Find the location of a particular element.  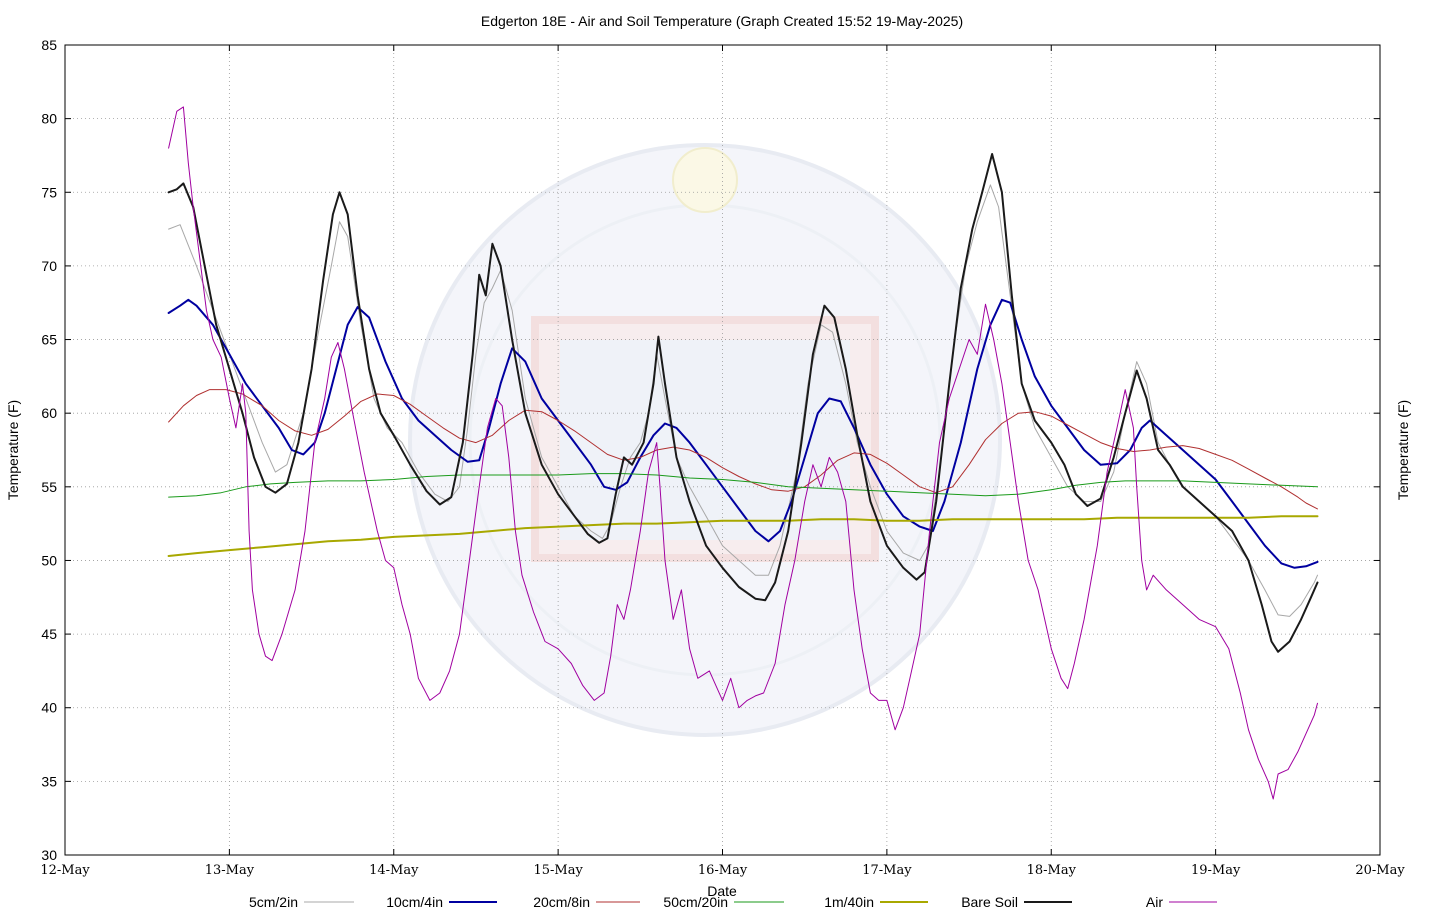

legend-label: 5cm/2in is located at coordinates (273, 902).